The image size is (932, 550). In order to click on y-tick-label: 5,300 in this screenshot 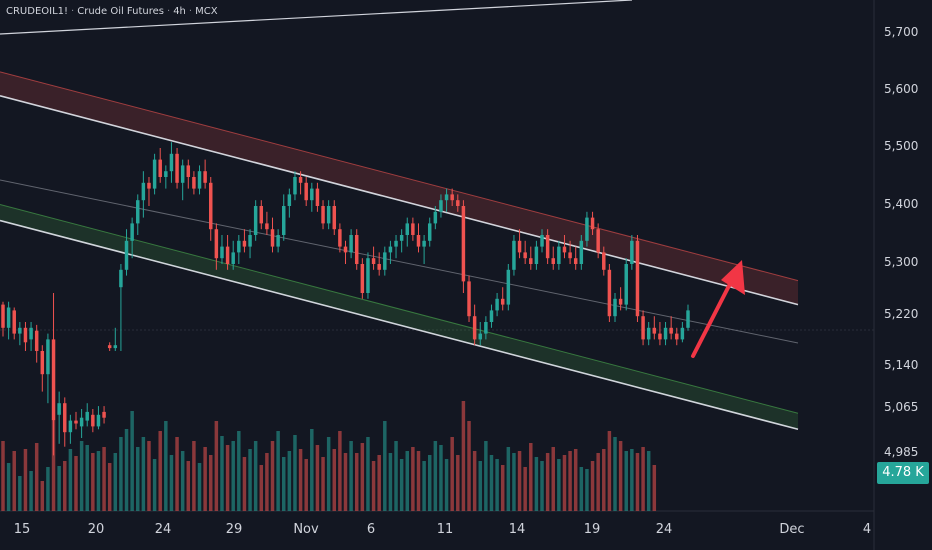, I will do `click(901, 262)`.